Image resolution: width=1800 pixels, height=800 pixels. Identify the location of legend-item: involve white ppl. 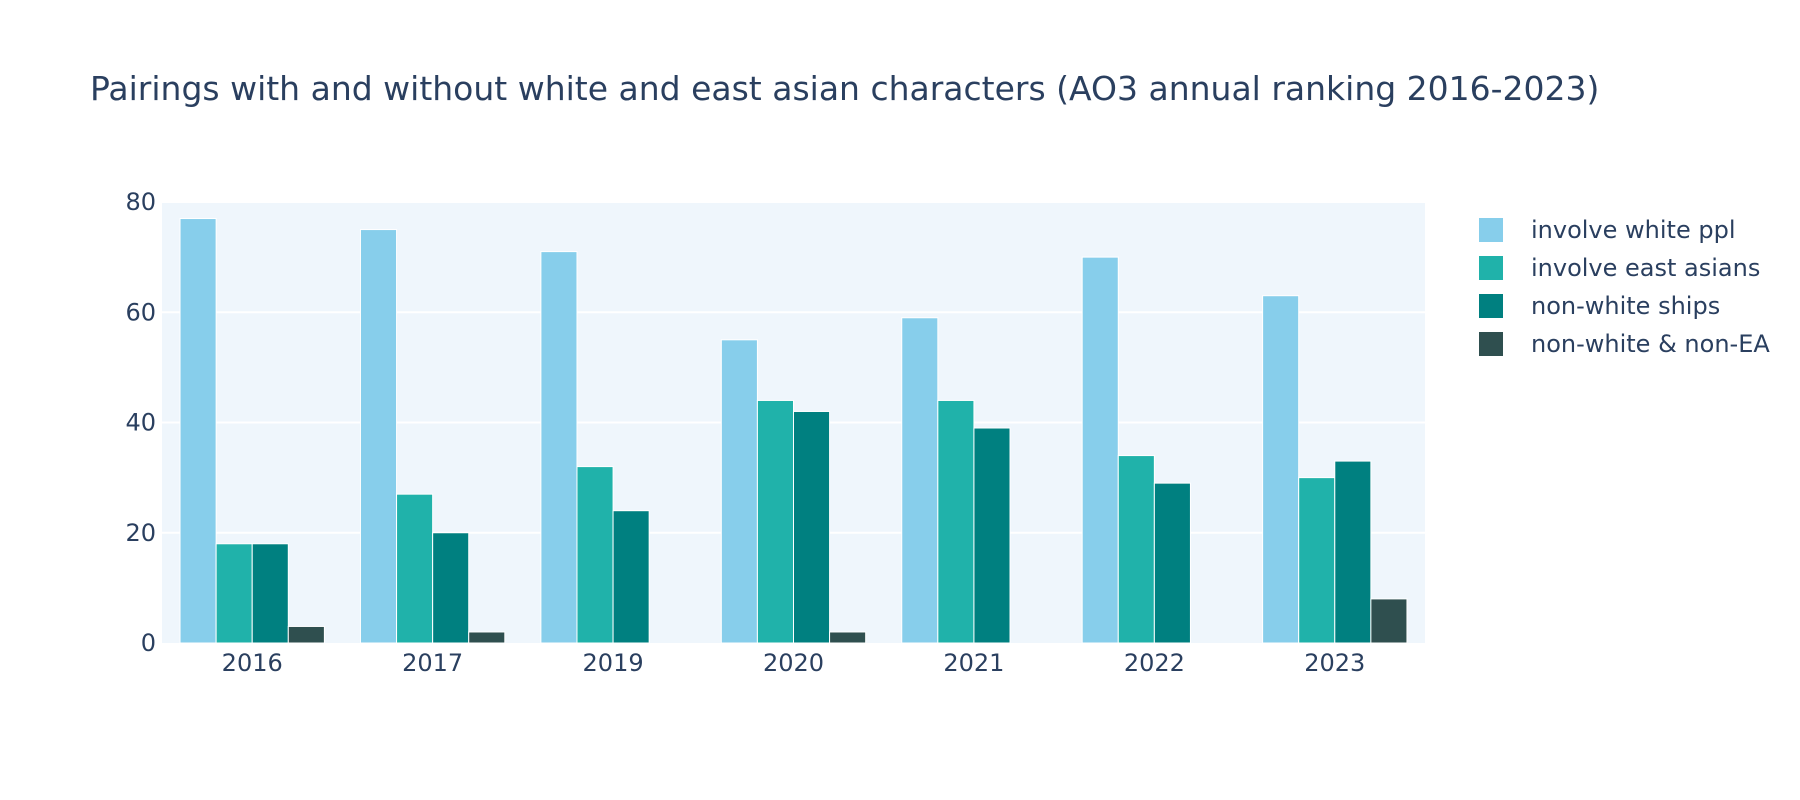
(1607, 230).